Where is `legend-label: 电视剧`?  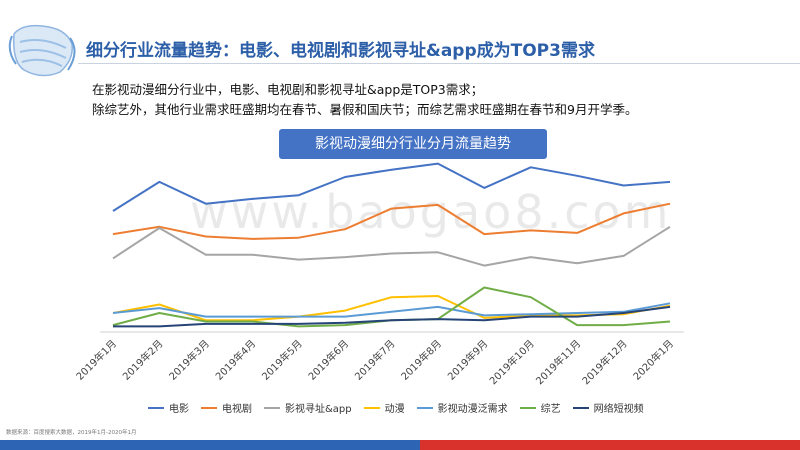 legend-label: 电视剧 is located at coordinates (237, 409).